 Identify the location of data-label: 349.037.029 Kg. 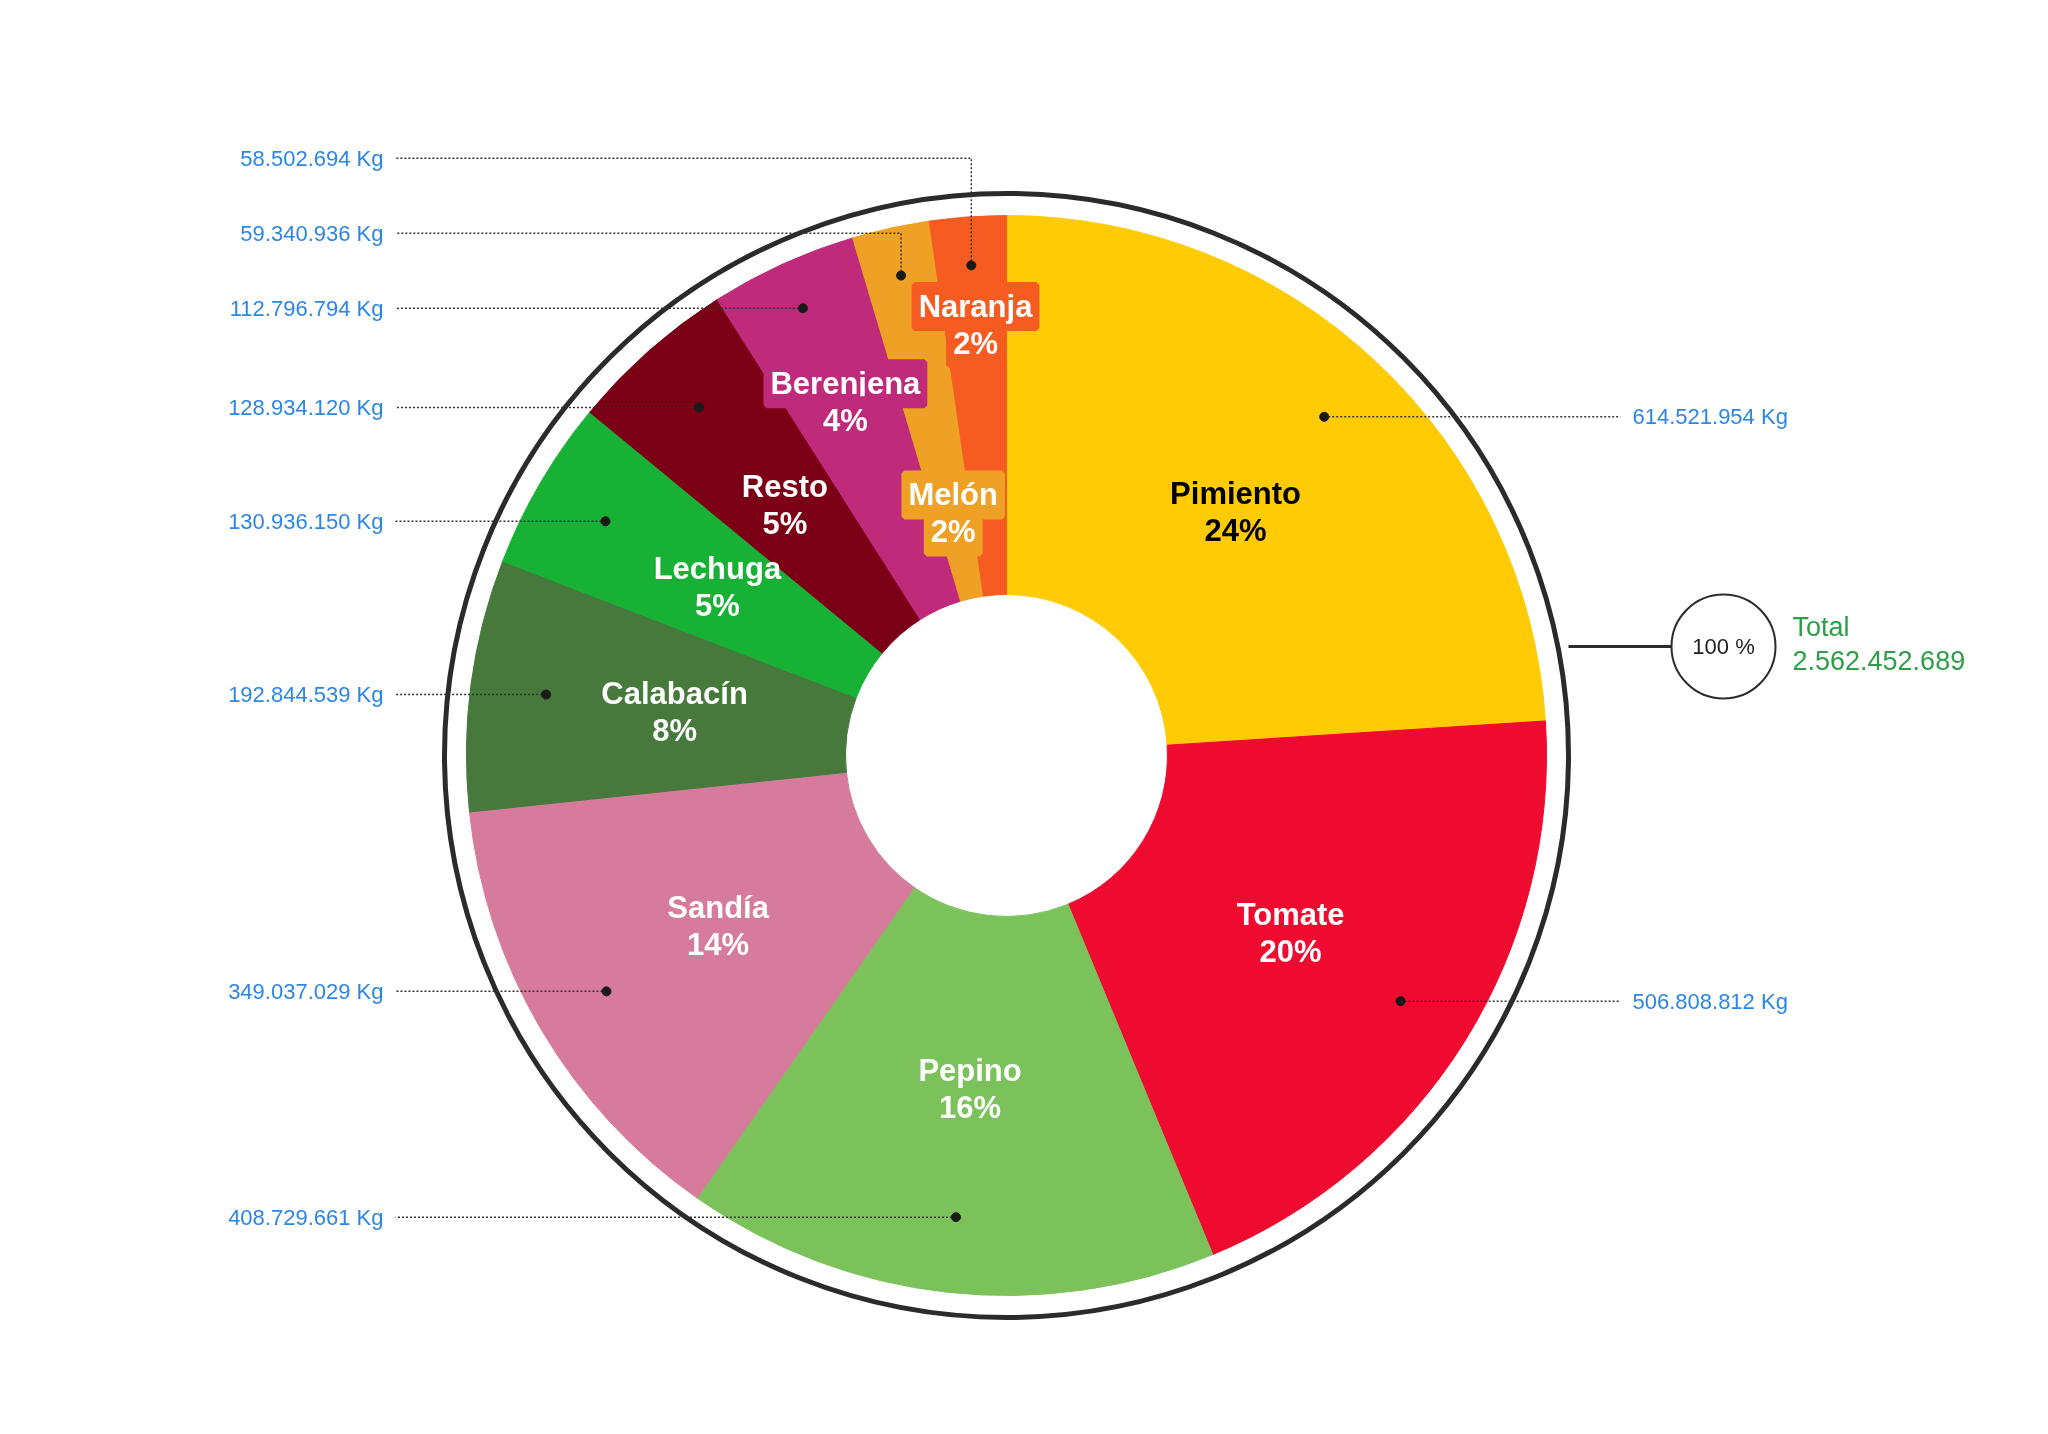
(306, 991).